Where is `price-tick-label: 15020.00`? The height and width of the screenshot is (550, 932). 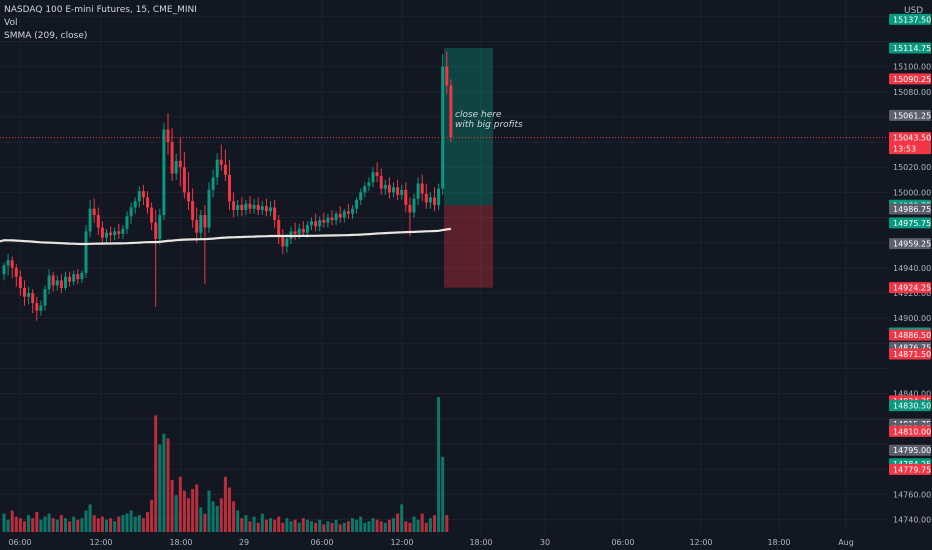 price-tick-label: 15020.00 is located at coordinates (912, 167).